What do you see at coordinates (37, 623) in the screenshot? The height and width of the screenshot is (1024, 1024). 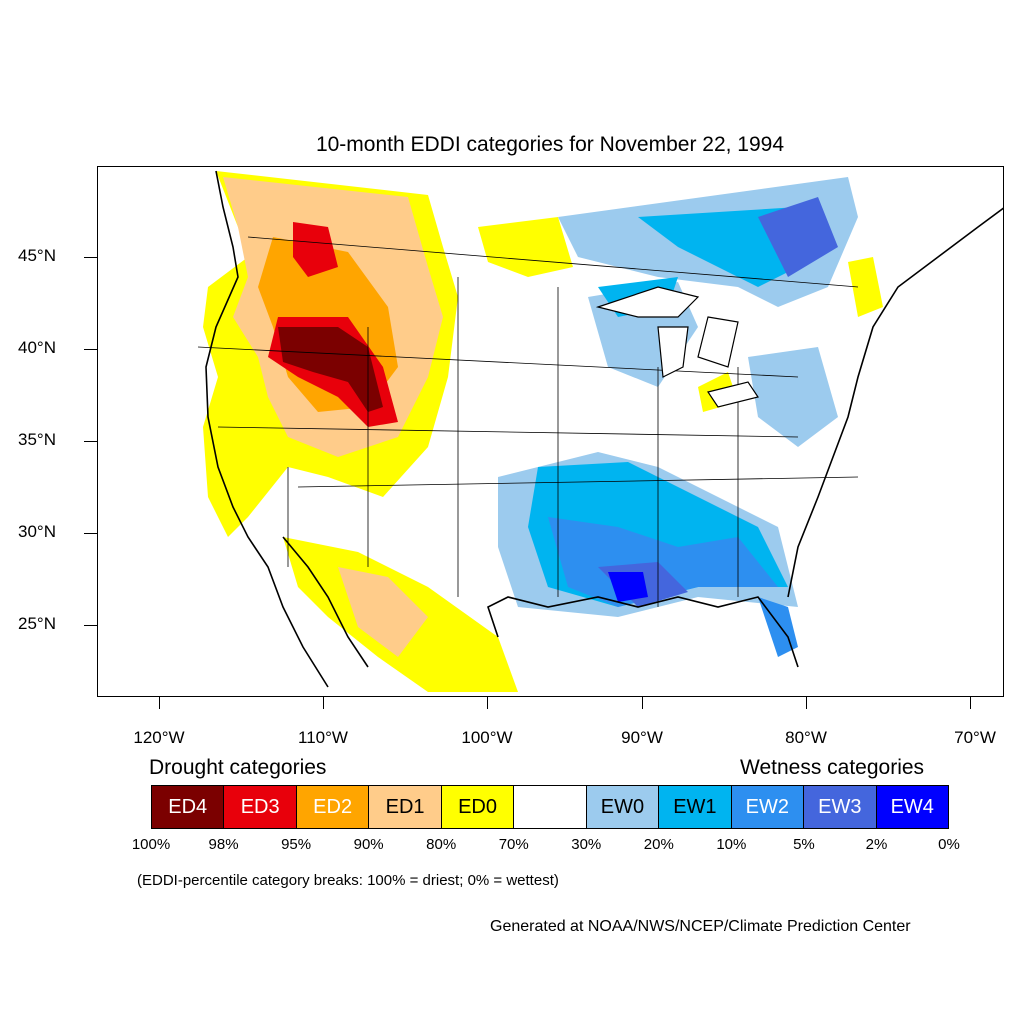 I see `lat-label-25: 25°N` at bounding box center [37, 623].